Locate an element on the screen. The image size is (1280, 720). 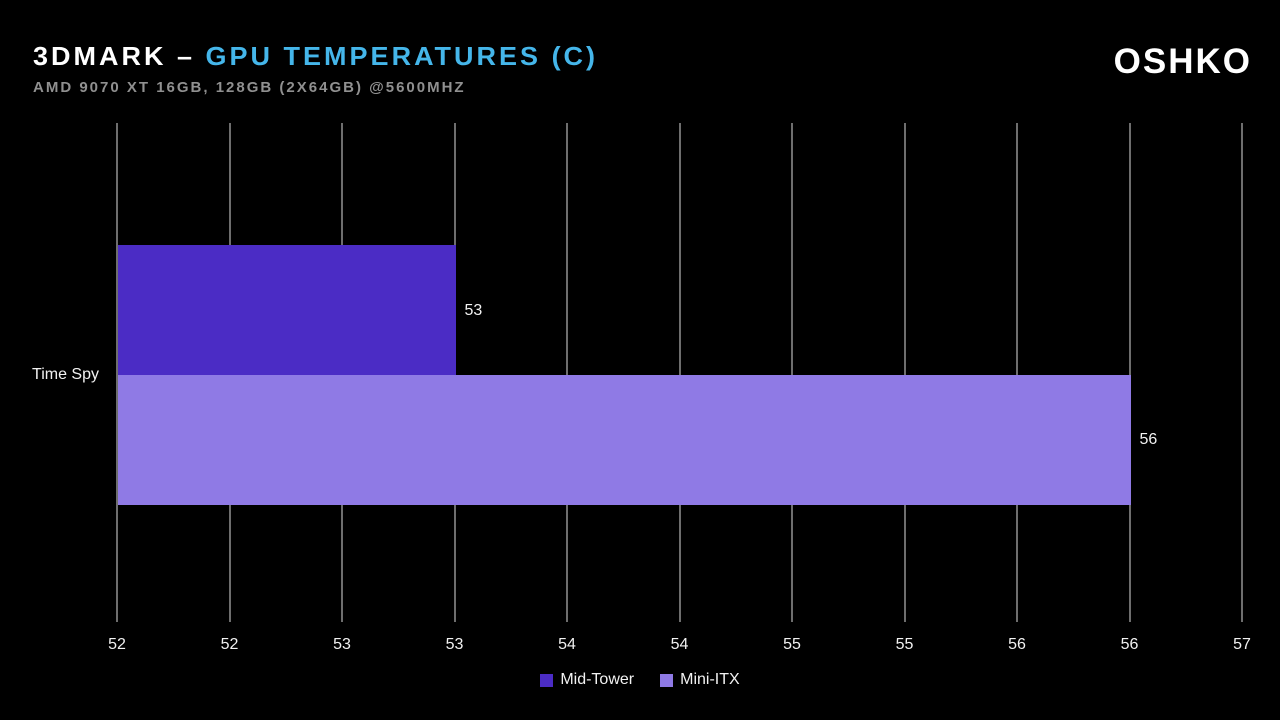
title-accent: GPU TEMPERATURES (C) is located at coordinates (402, 56).